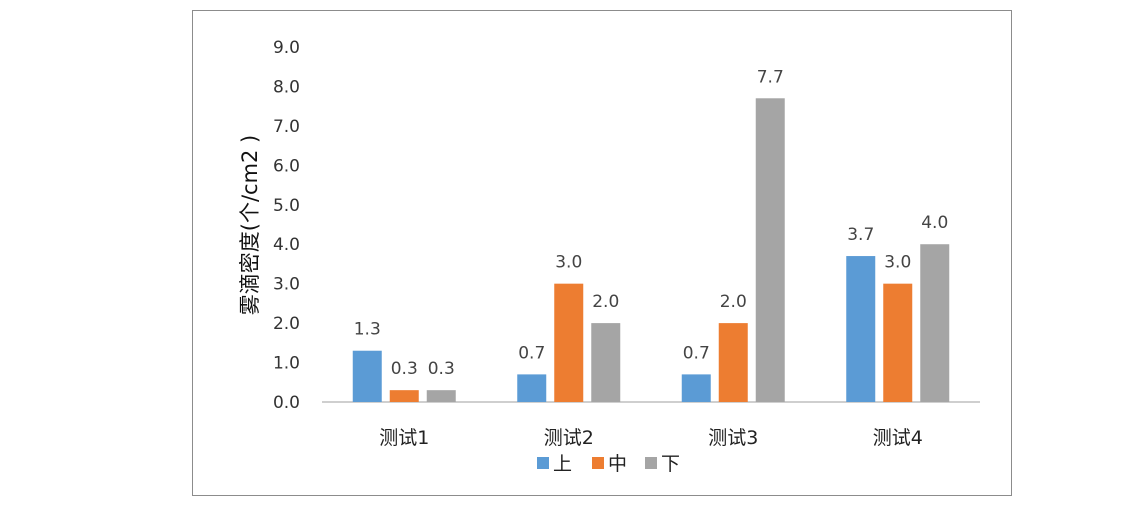 This screenshot has width=1140, height=508. What do you see at coordinates (286, 285) in the screenshot?
I see `y-tick-label: 3.0` at bounding box center [286, 285].